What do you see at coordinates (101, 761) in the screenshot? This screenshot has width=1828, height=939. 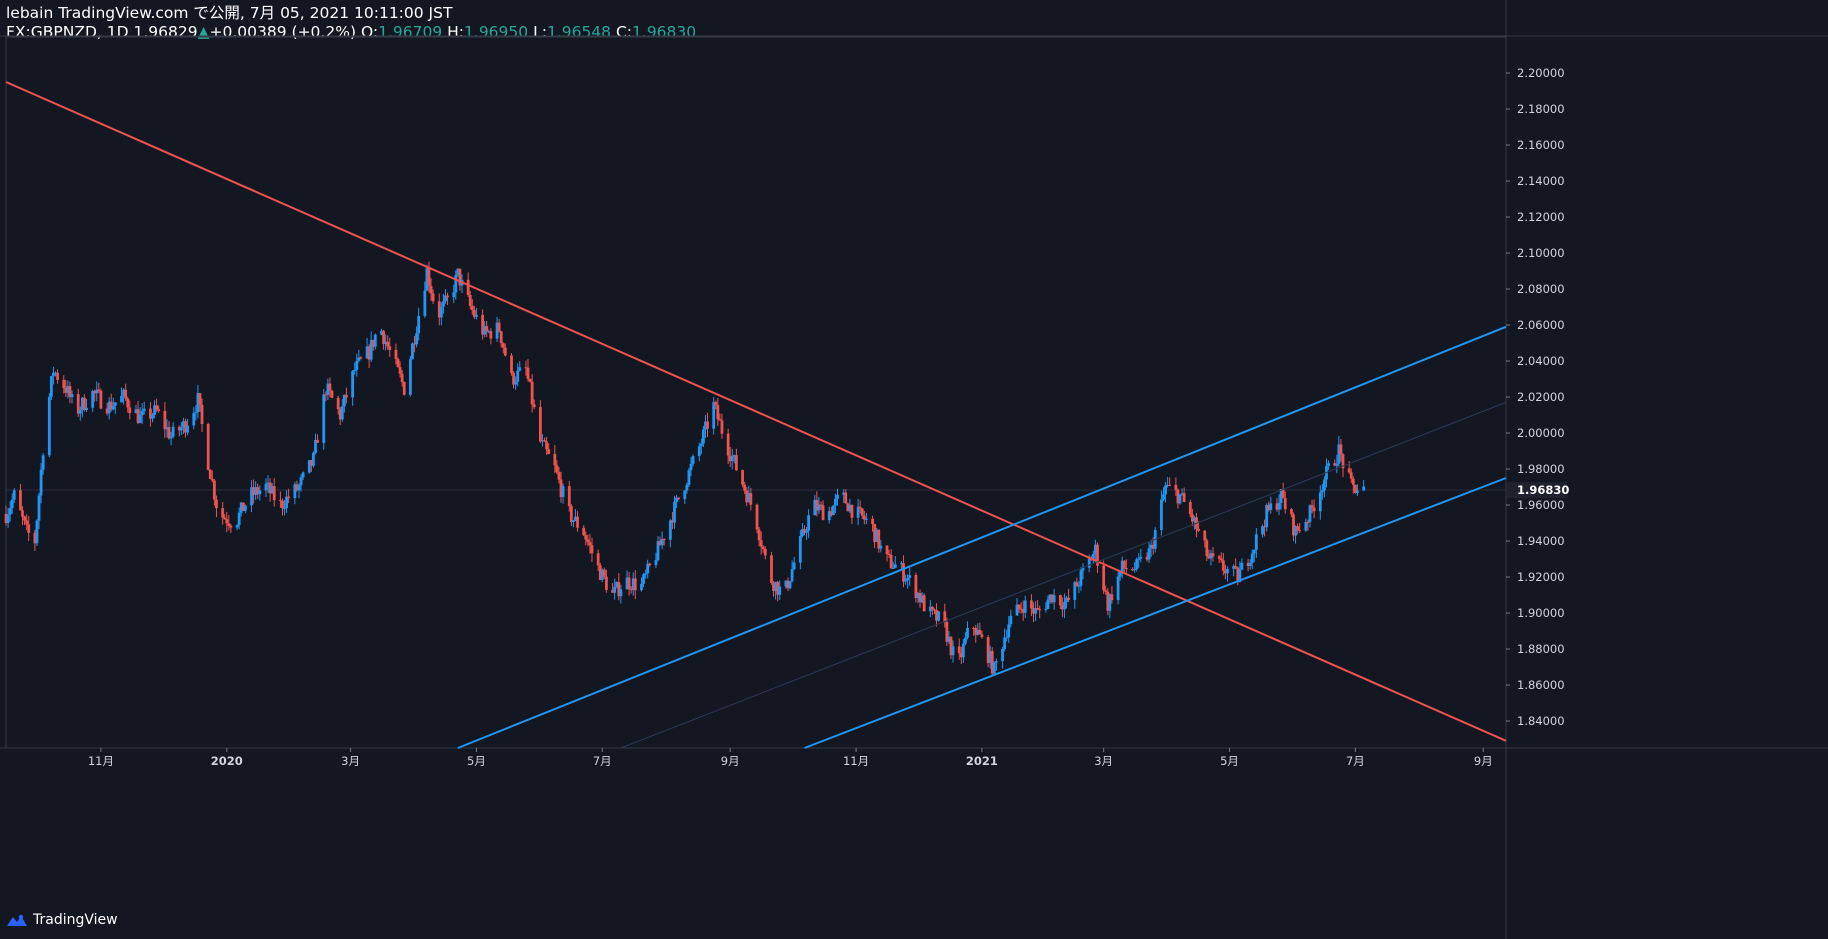 I see `x-tick-label: 11月` at bounding box center [101, 761].